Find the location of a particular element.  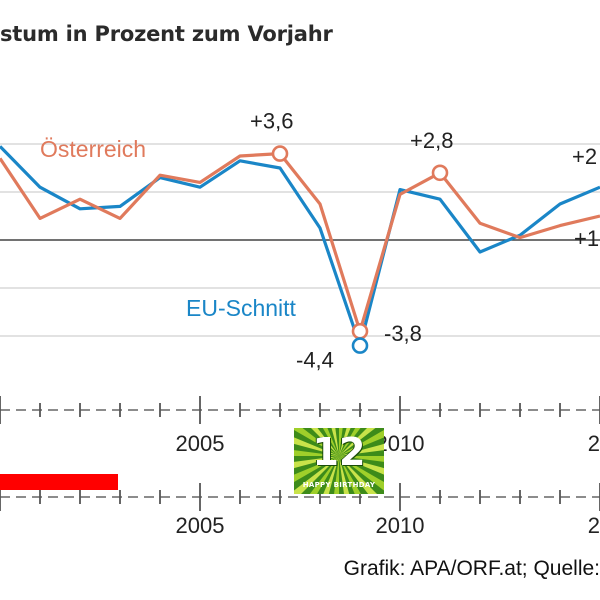

birthday-badge: 12 HAPPY BIRTHDAY is located at coordinates (339, 461).